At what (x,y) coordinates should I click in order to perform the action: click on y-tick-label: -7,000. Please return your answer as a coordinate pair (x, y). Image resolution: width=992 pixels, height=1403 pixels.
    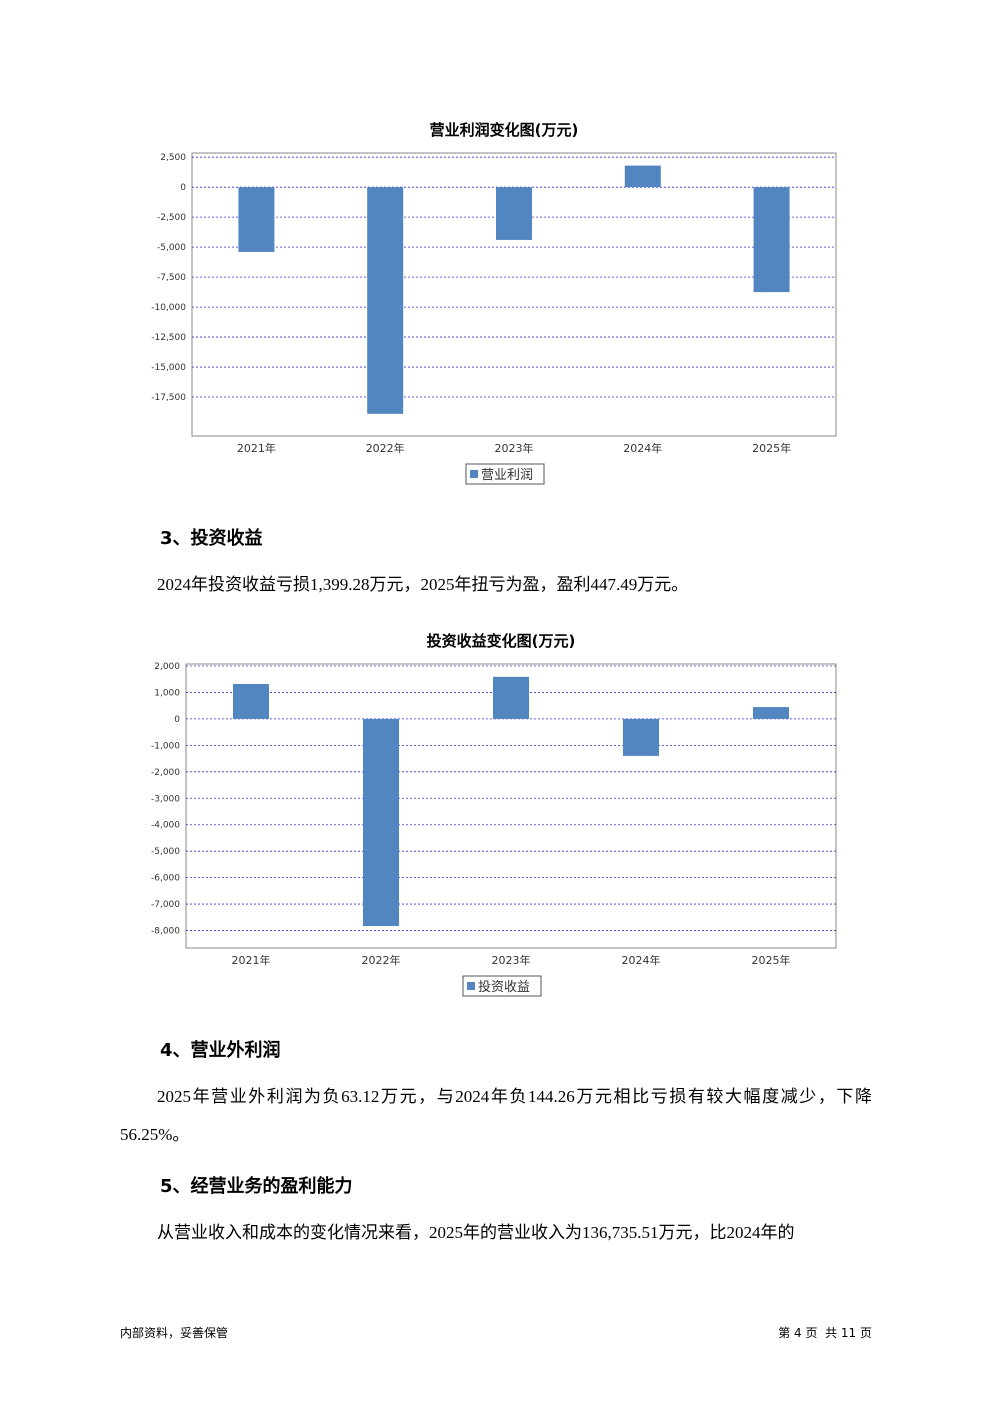
    Looking at the image, I should click on (165, 905).